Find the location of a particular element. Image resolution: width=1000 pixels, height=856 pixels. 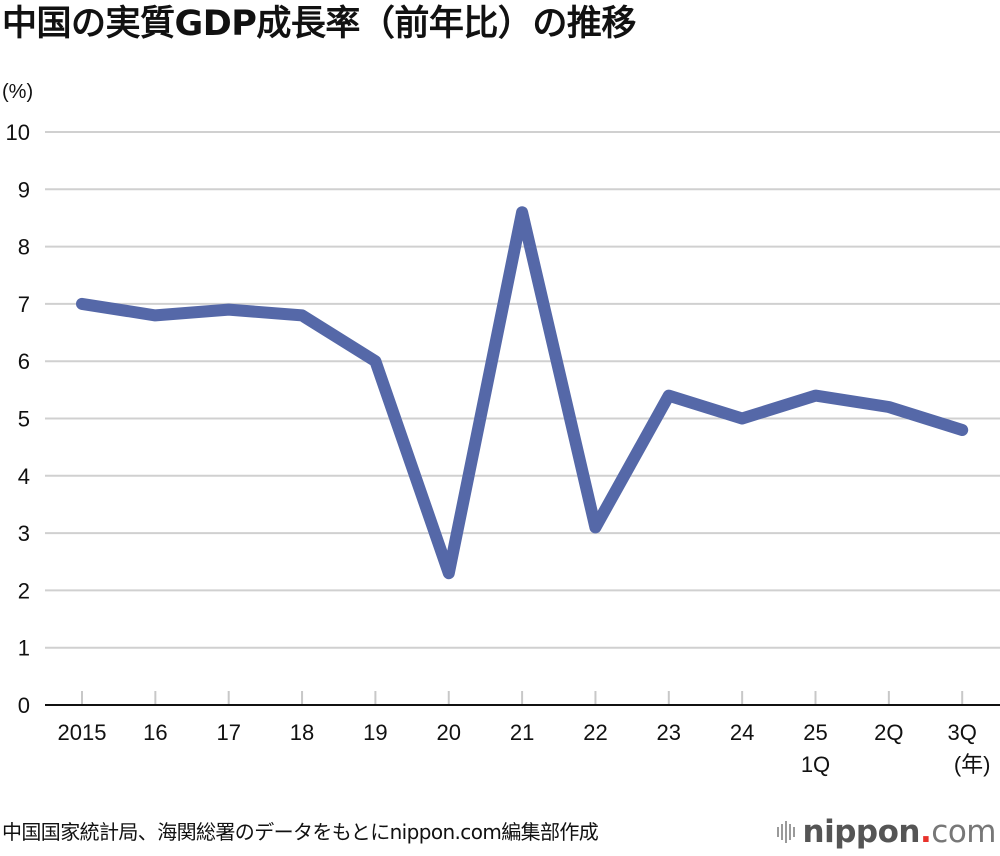

logo-wordmark: nippon.com is located at coordinates (899, 832).